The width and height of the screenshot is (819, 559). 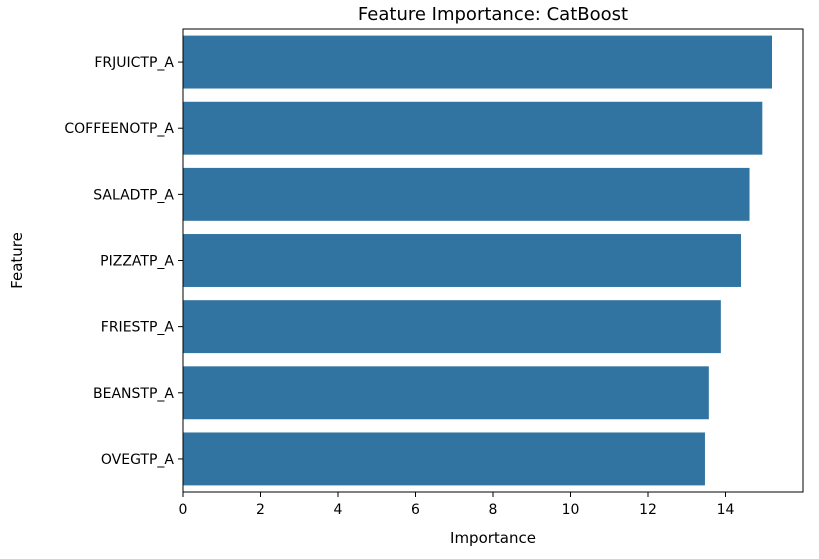 What do you see at coordinates (133, 195) in the screenshot?
I see `y-tick-label: SALADTP_A` at bounding box center [133, 195].